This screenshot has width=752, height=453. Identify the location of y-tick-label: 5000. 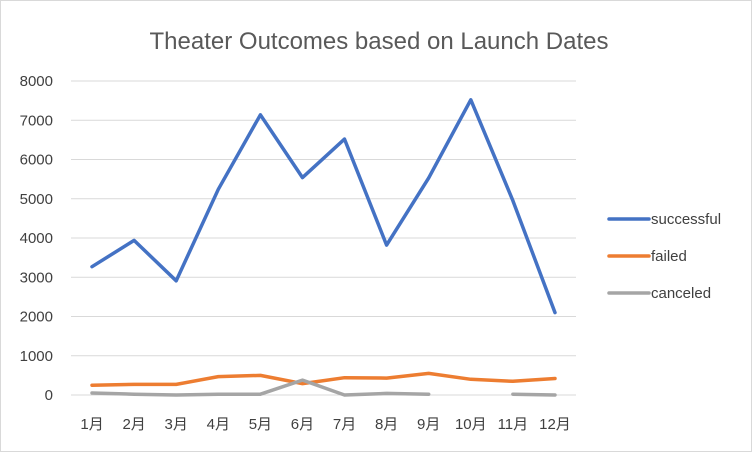
(36, 199).